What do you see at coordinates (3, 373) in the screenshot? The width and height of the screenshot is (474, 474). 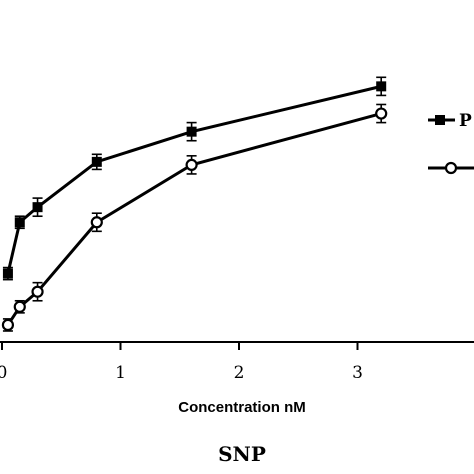 I see `x-tick-label-0: 0` at bounding box center [3, 373].